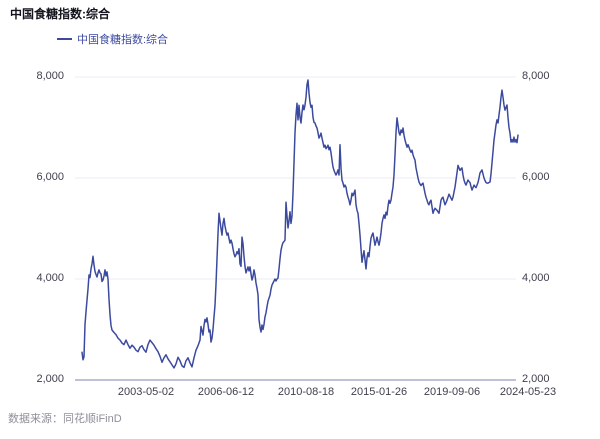 This screenshot has width=600, height=439. Describe the element at coordinates (226, 392) in the screenshot. I see `x-axis-label: 2006-06-12` at that location.